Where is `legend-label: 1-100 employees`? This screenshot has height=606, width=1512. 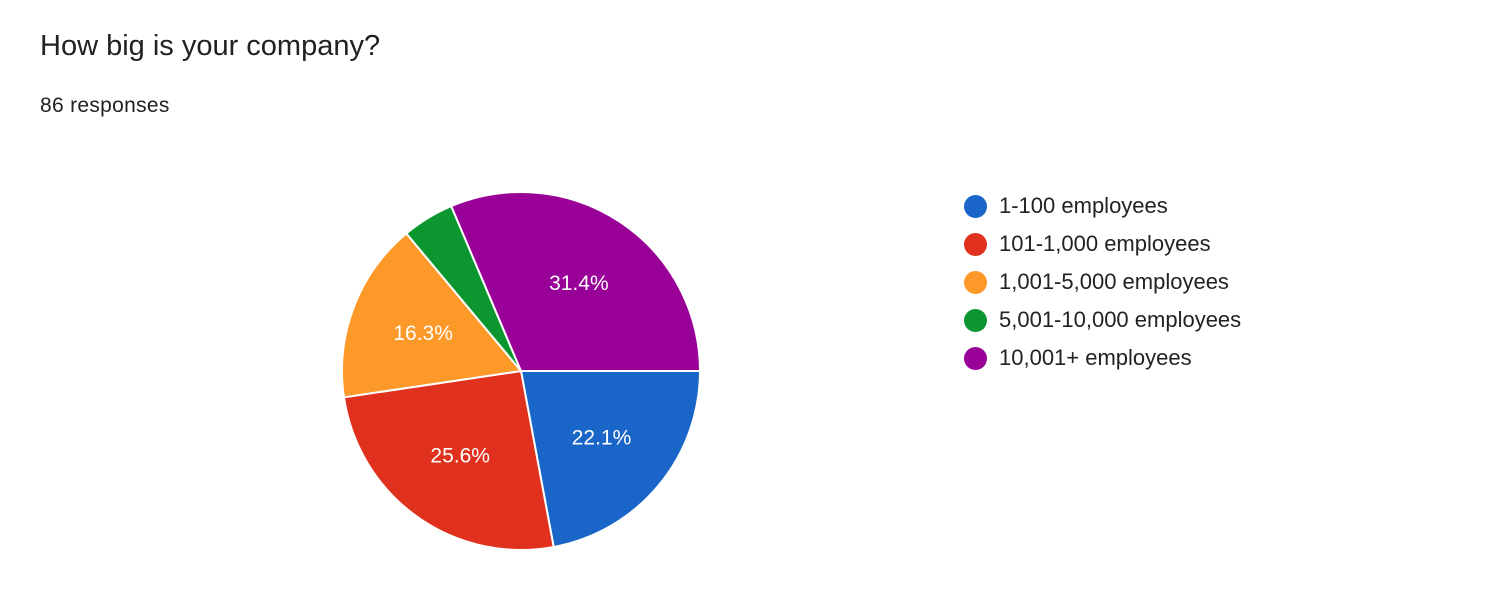
legend-label: 1-100 employees is located at coordinates (1083, 205).